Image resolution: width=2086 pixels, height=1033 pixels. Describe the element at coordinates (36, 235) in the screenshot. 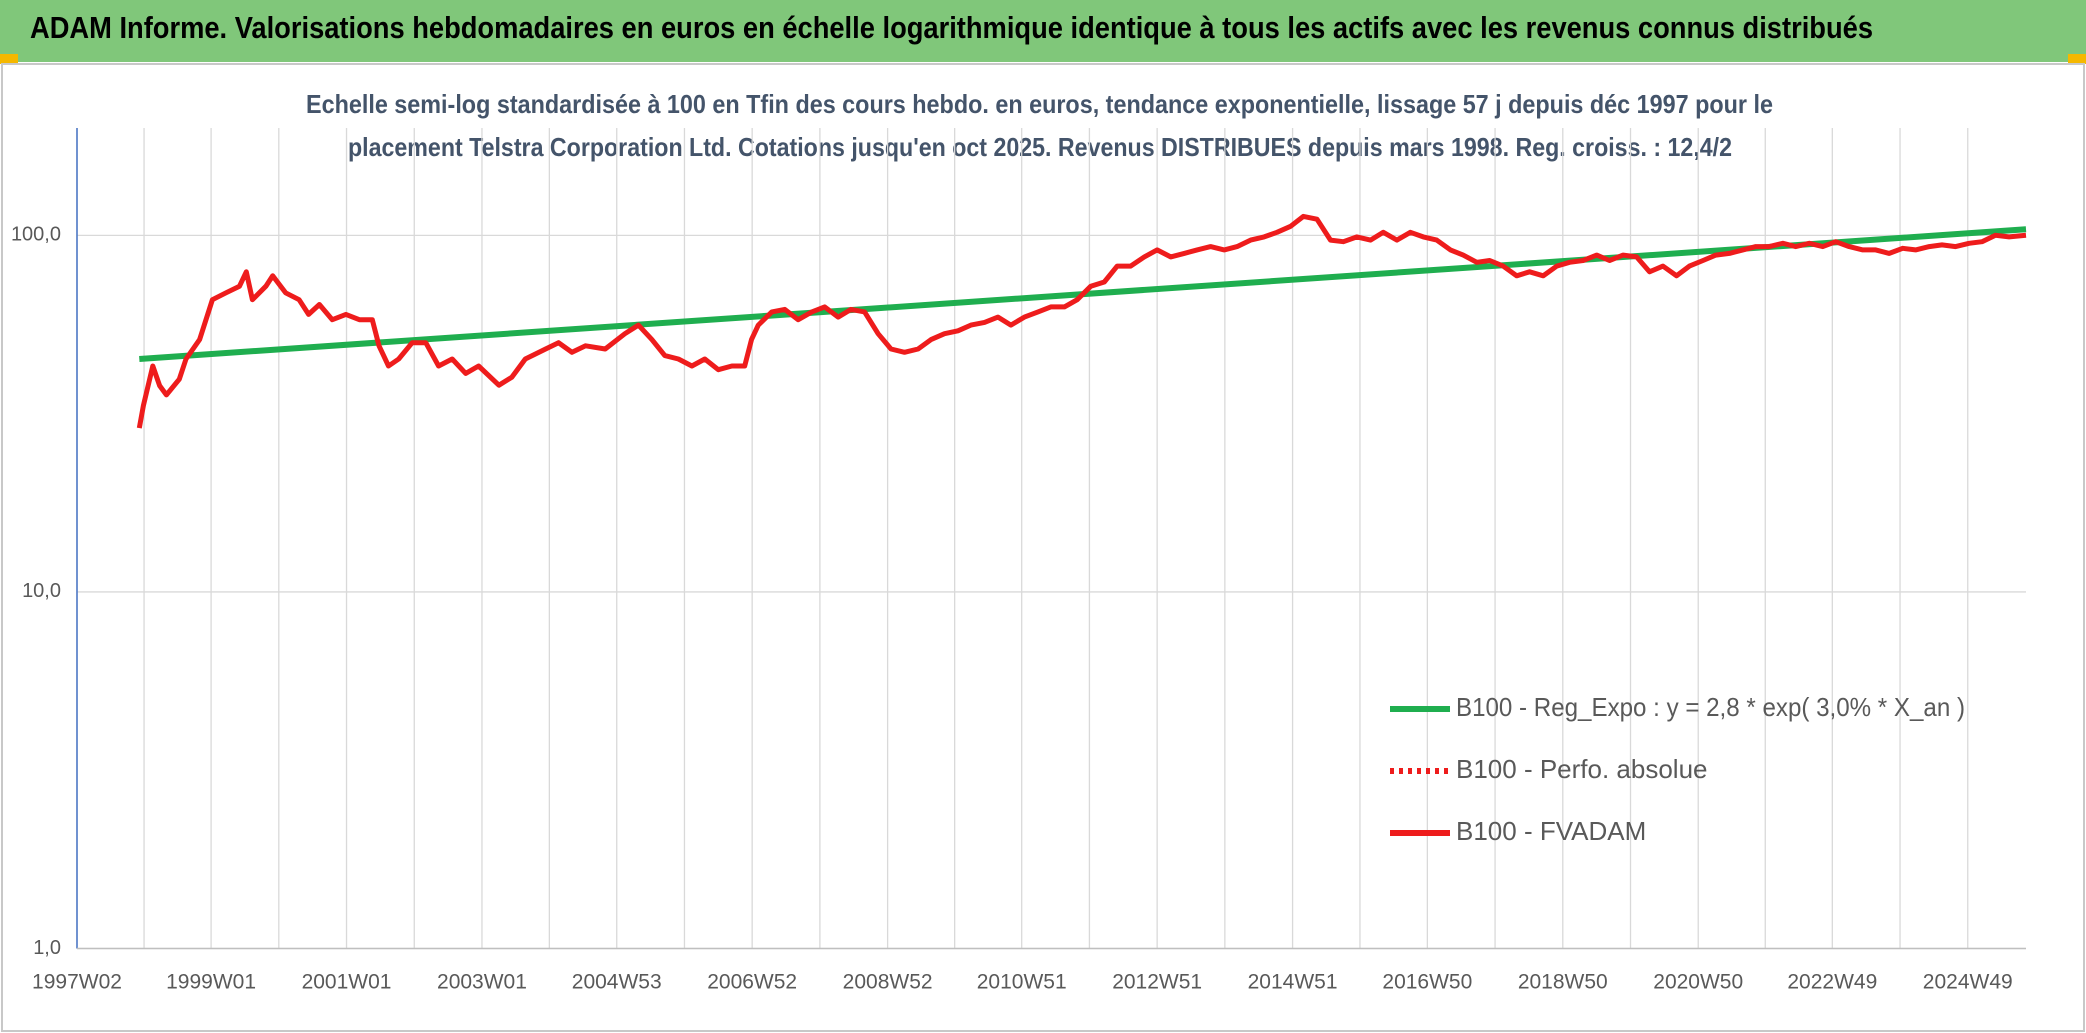

I see `y-tick-label: 100,0` at that location.